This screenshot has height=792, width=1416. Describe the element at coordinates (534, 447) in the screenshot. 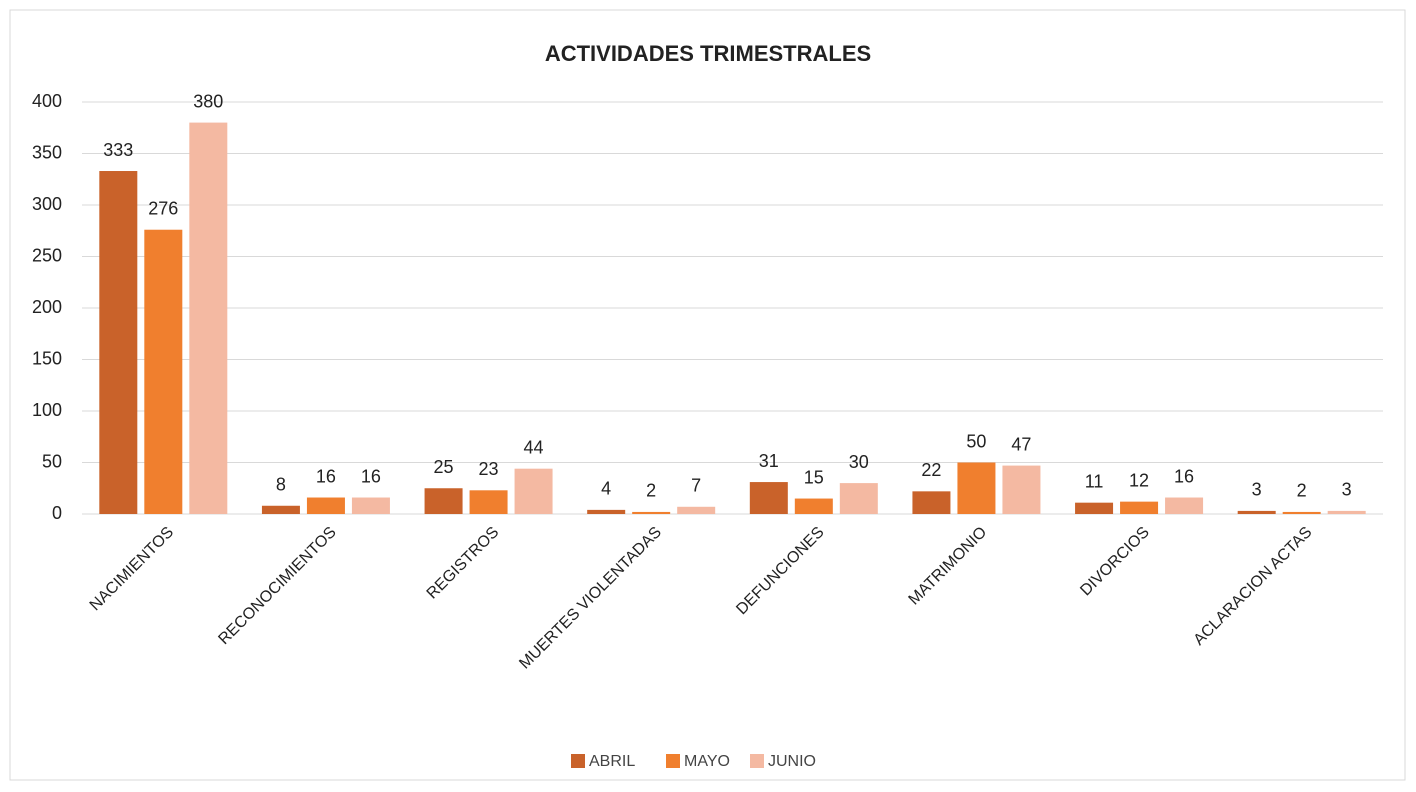

I see `data-label: 44` at that location.